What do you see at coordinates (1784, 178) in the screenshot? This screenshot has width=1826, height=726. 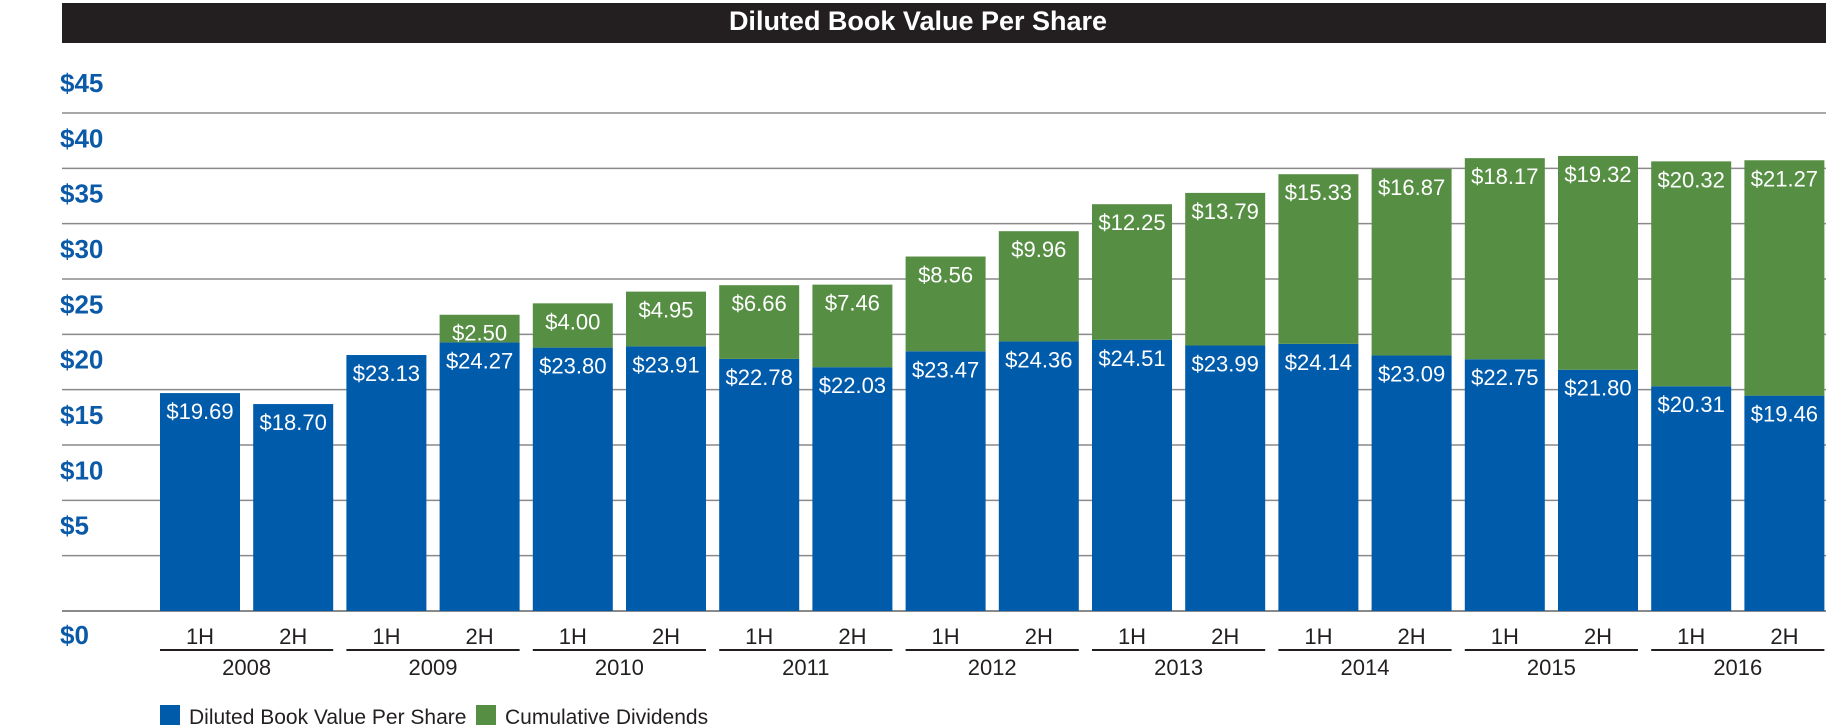 I see `bar-label-dividends: $21.27` at bounding box center [1784, 178].